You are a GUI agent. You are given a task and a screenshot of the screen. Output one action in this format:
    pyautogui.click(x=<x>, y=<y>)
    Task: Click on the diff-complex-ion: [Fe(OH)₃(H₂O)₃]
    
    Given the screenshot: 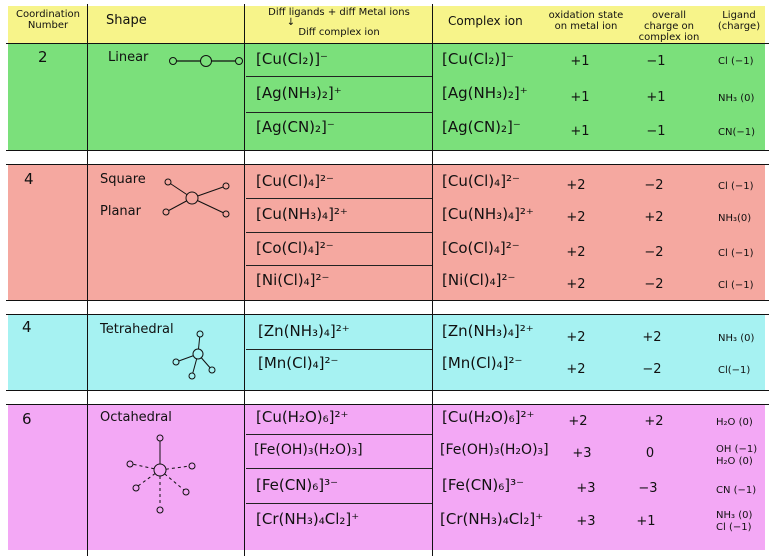 What is the action you would take?
    pyautogui.click(x=308, y=450)
    